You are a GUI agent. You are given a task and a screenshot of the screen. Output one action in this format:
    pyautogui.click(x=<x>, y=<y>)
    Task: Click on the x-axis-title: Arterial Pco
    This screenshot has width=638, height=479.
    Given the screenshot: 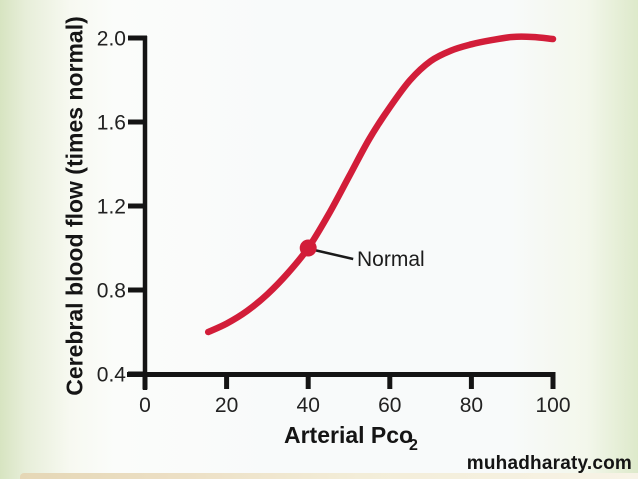 What is the action you would take?
    pyautogui.click(x=348, y=435)
    